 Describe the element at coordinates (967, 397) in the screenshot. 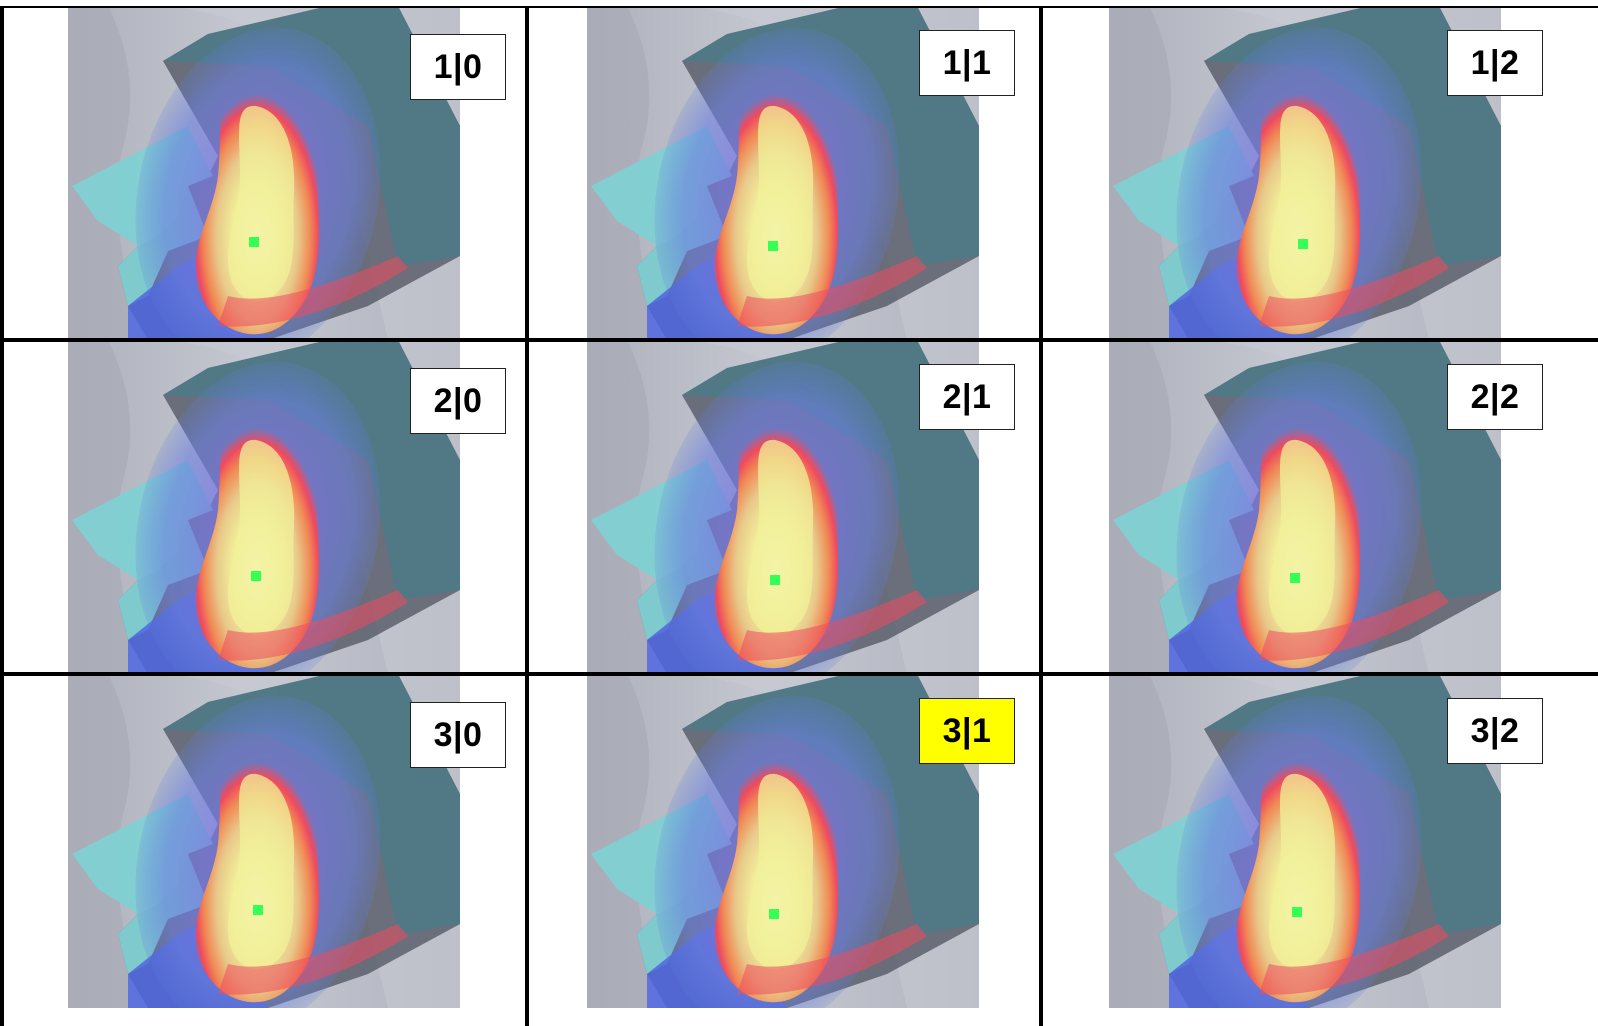

I see `panel-label: 2|1` at that location.